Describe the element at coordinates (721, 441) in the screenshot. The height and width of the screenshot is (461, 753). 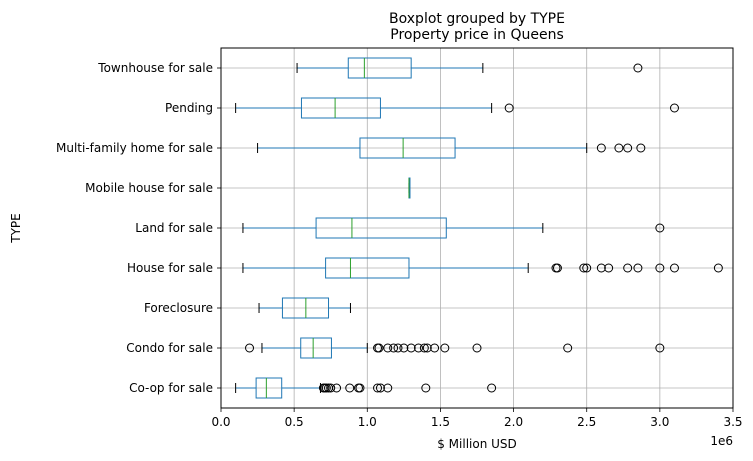
I see `x-axis-offset-label: 1e6` at that location.